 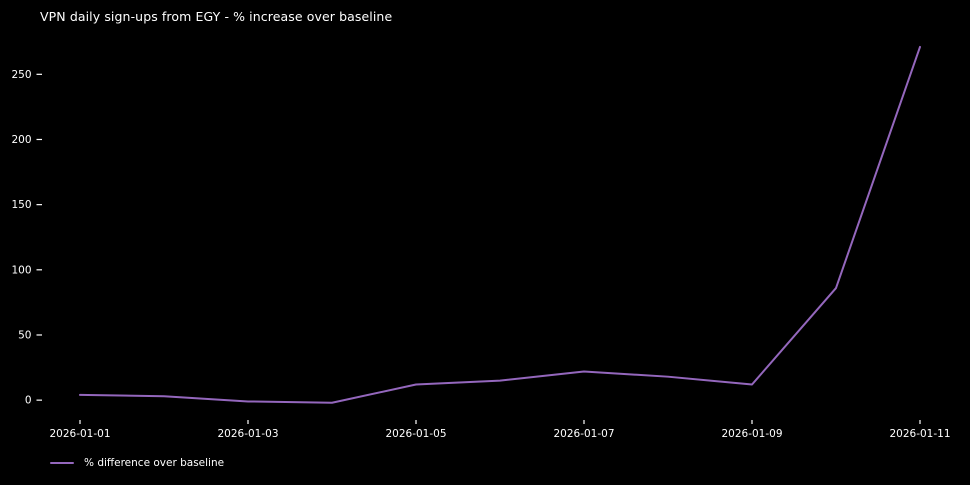 What do you see at coordinates (28, 401) in the screenshot?
I see `y-tick-label: 0` at bounding box center [28, 401].